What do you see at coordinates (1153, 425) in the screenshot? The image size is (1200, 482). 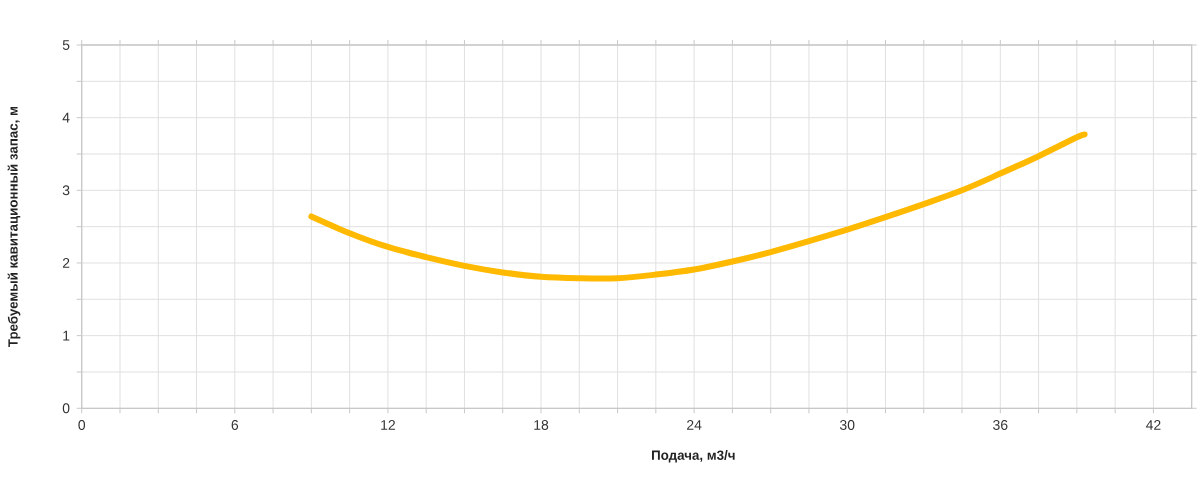 I see `x-tick-label: 42` at bounding box center [1153, 425].